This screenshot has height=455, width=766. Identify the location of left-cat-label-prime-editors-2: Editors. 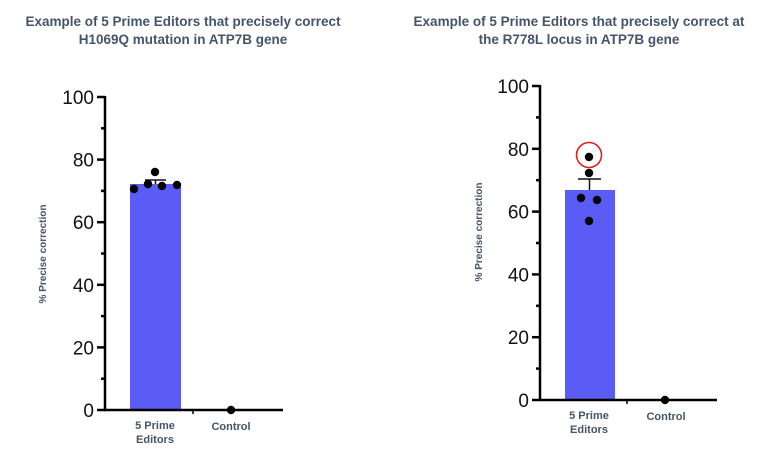
(155, 440).